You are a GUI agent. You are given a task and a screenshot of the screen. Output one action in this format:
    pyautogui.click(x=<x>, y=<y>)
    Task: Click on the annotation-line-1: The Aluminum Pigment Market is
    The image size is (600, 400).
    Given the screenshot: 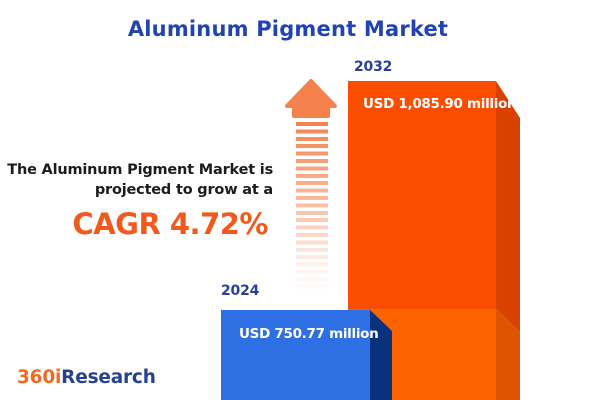 What is the action you would take?
    pyautogui.click(x=140, y=170)
    